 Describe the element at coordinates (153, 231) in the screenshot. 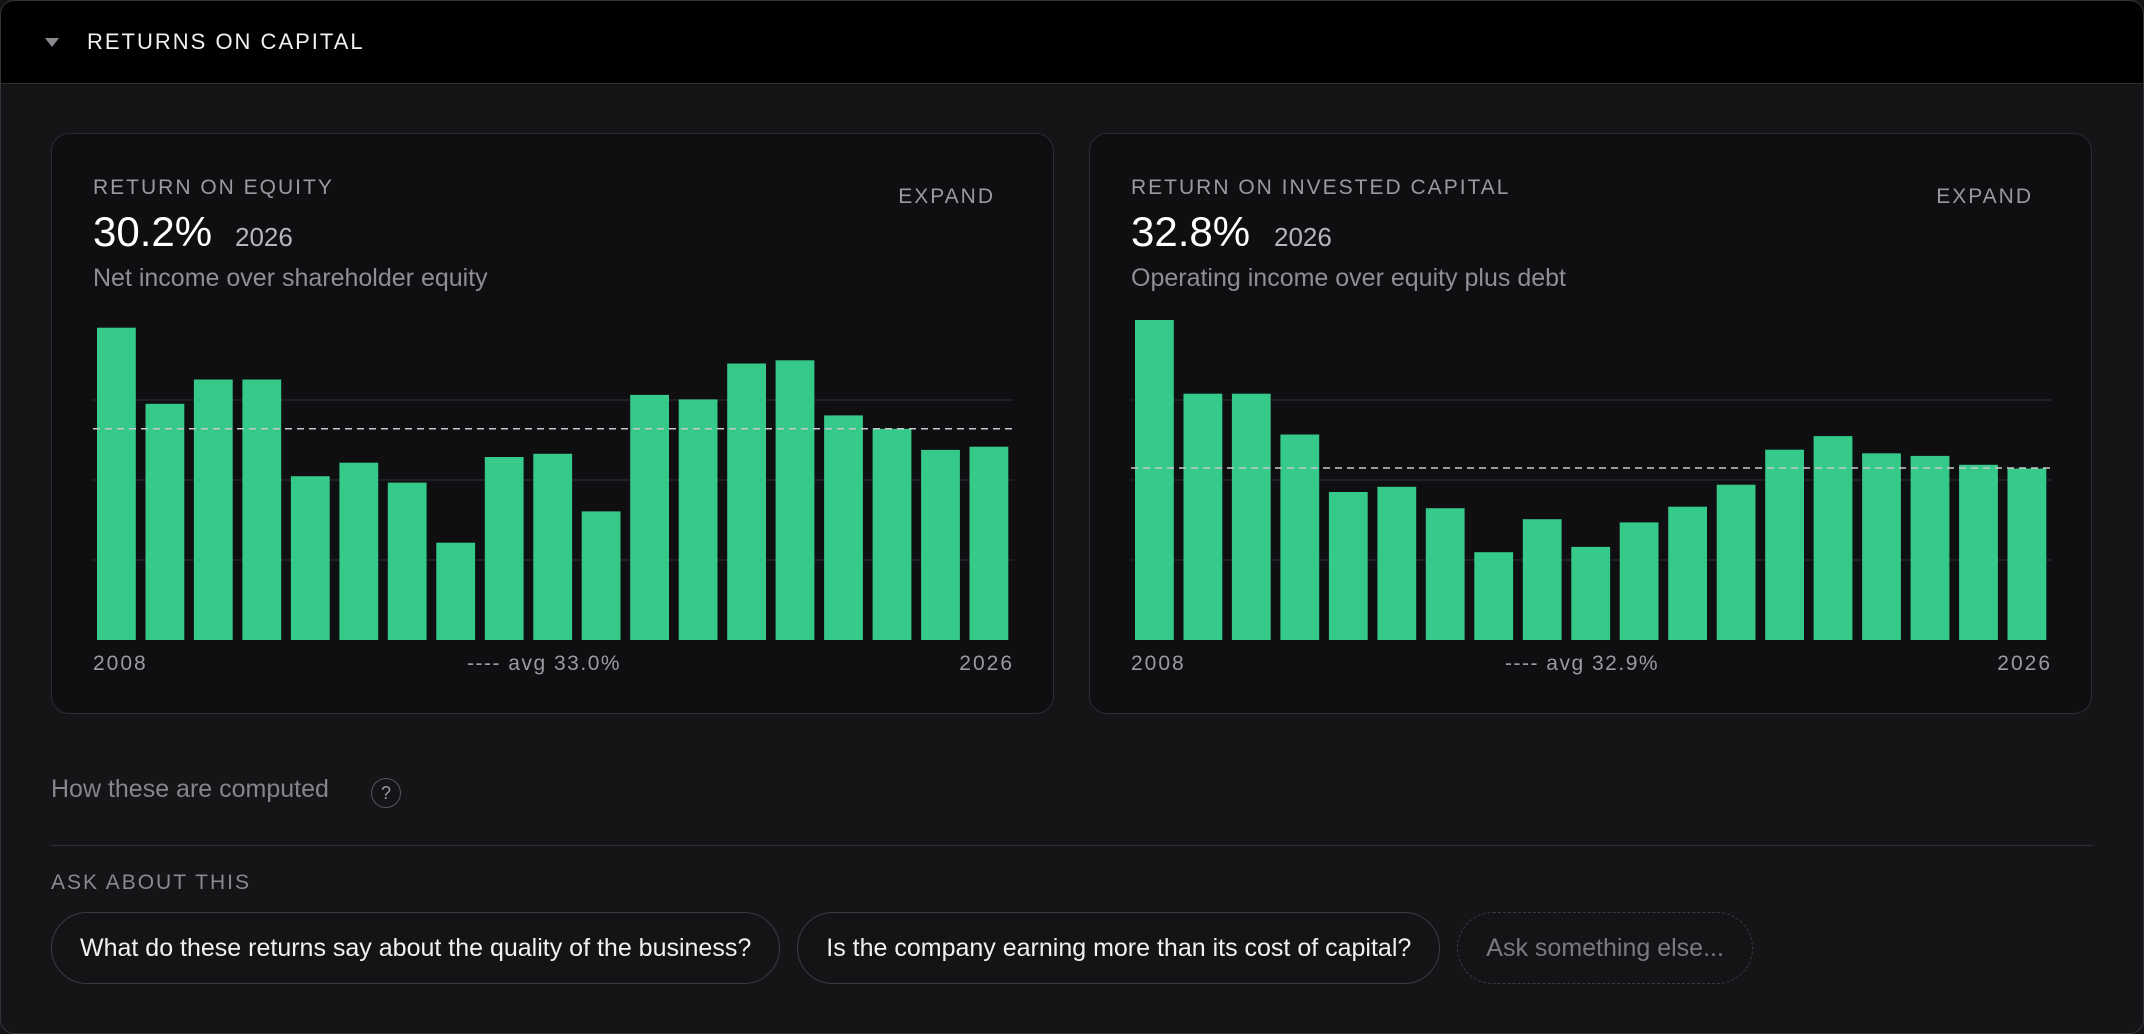

I see `metric-value: 30.2%` at that location.